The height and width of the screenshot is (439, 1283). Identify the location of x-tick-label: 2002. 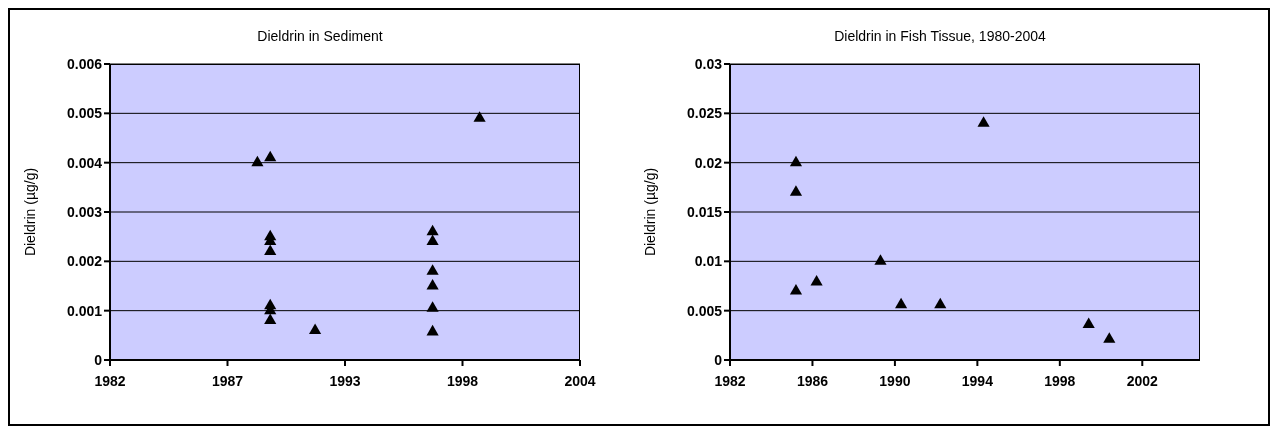
(1142, 380).